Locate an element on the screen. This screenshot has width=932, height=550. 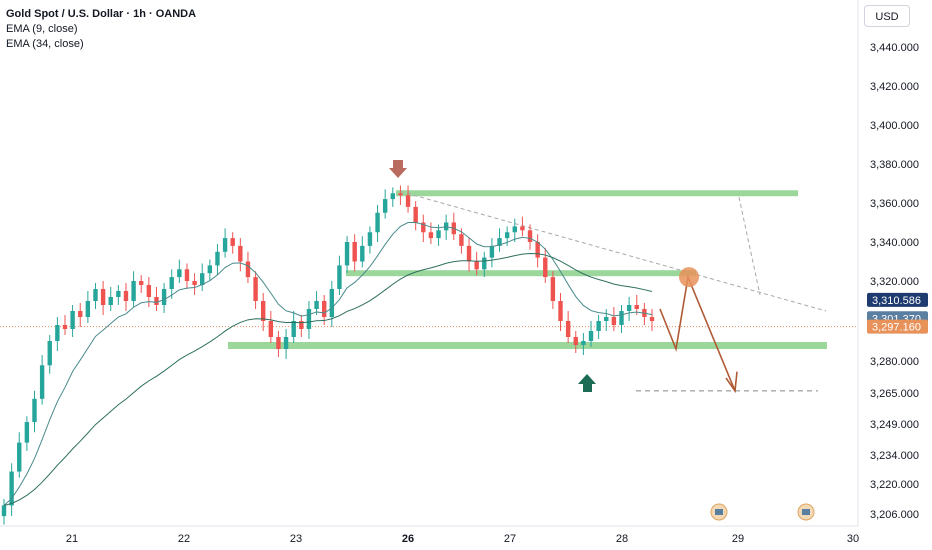
price-tag is located at coordinates (897, 326).